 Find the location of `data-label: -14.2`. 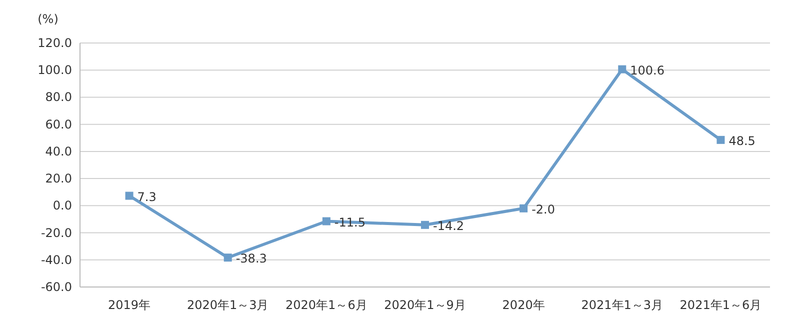

data-label: -14.2 is located at coordinates (448, 225).